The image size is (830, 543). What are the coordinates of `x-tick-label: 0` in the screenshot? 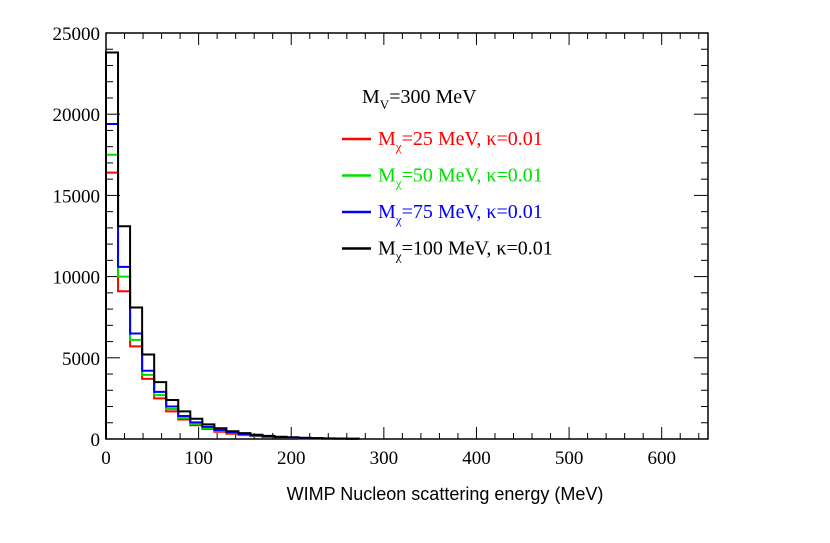 It's located at (106, 458).